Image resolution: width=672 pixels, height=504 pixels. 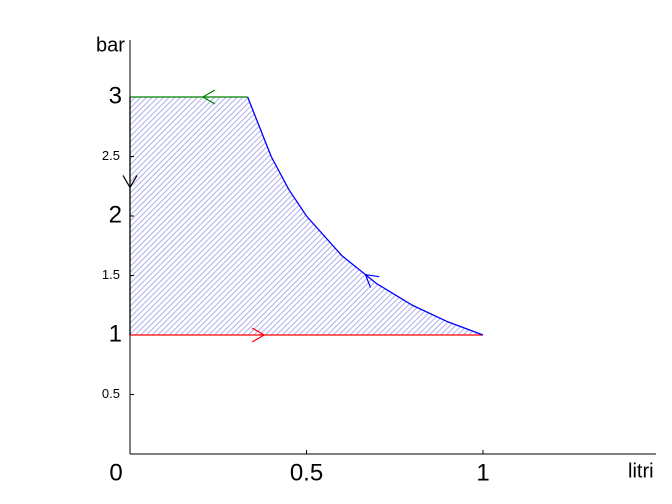 I want to click on y-tick-label: 3, so click(x=115, y=95).